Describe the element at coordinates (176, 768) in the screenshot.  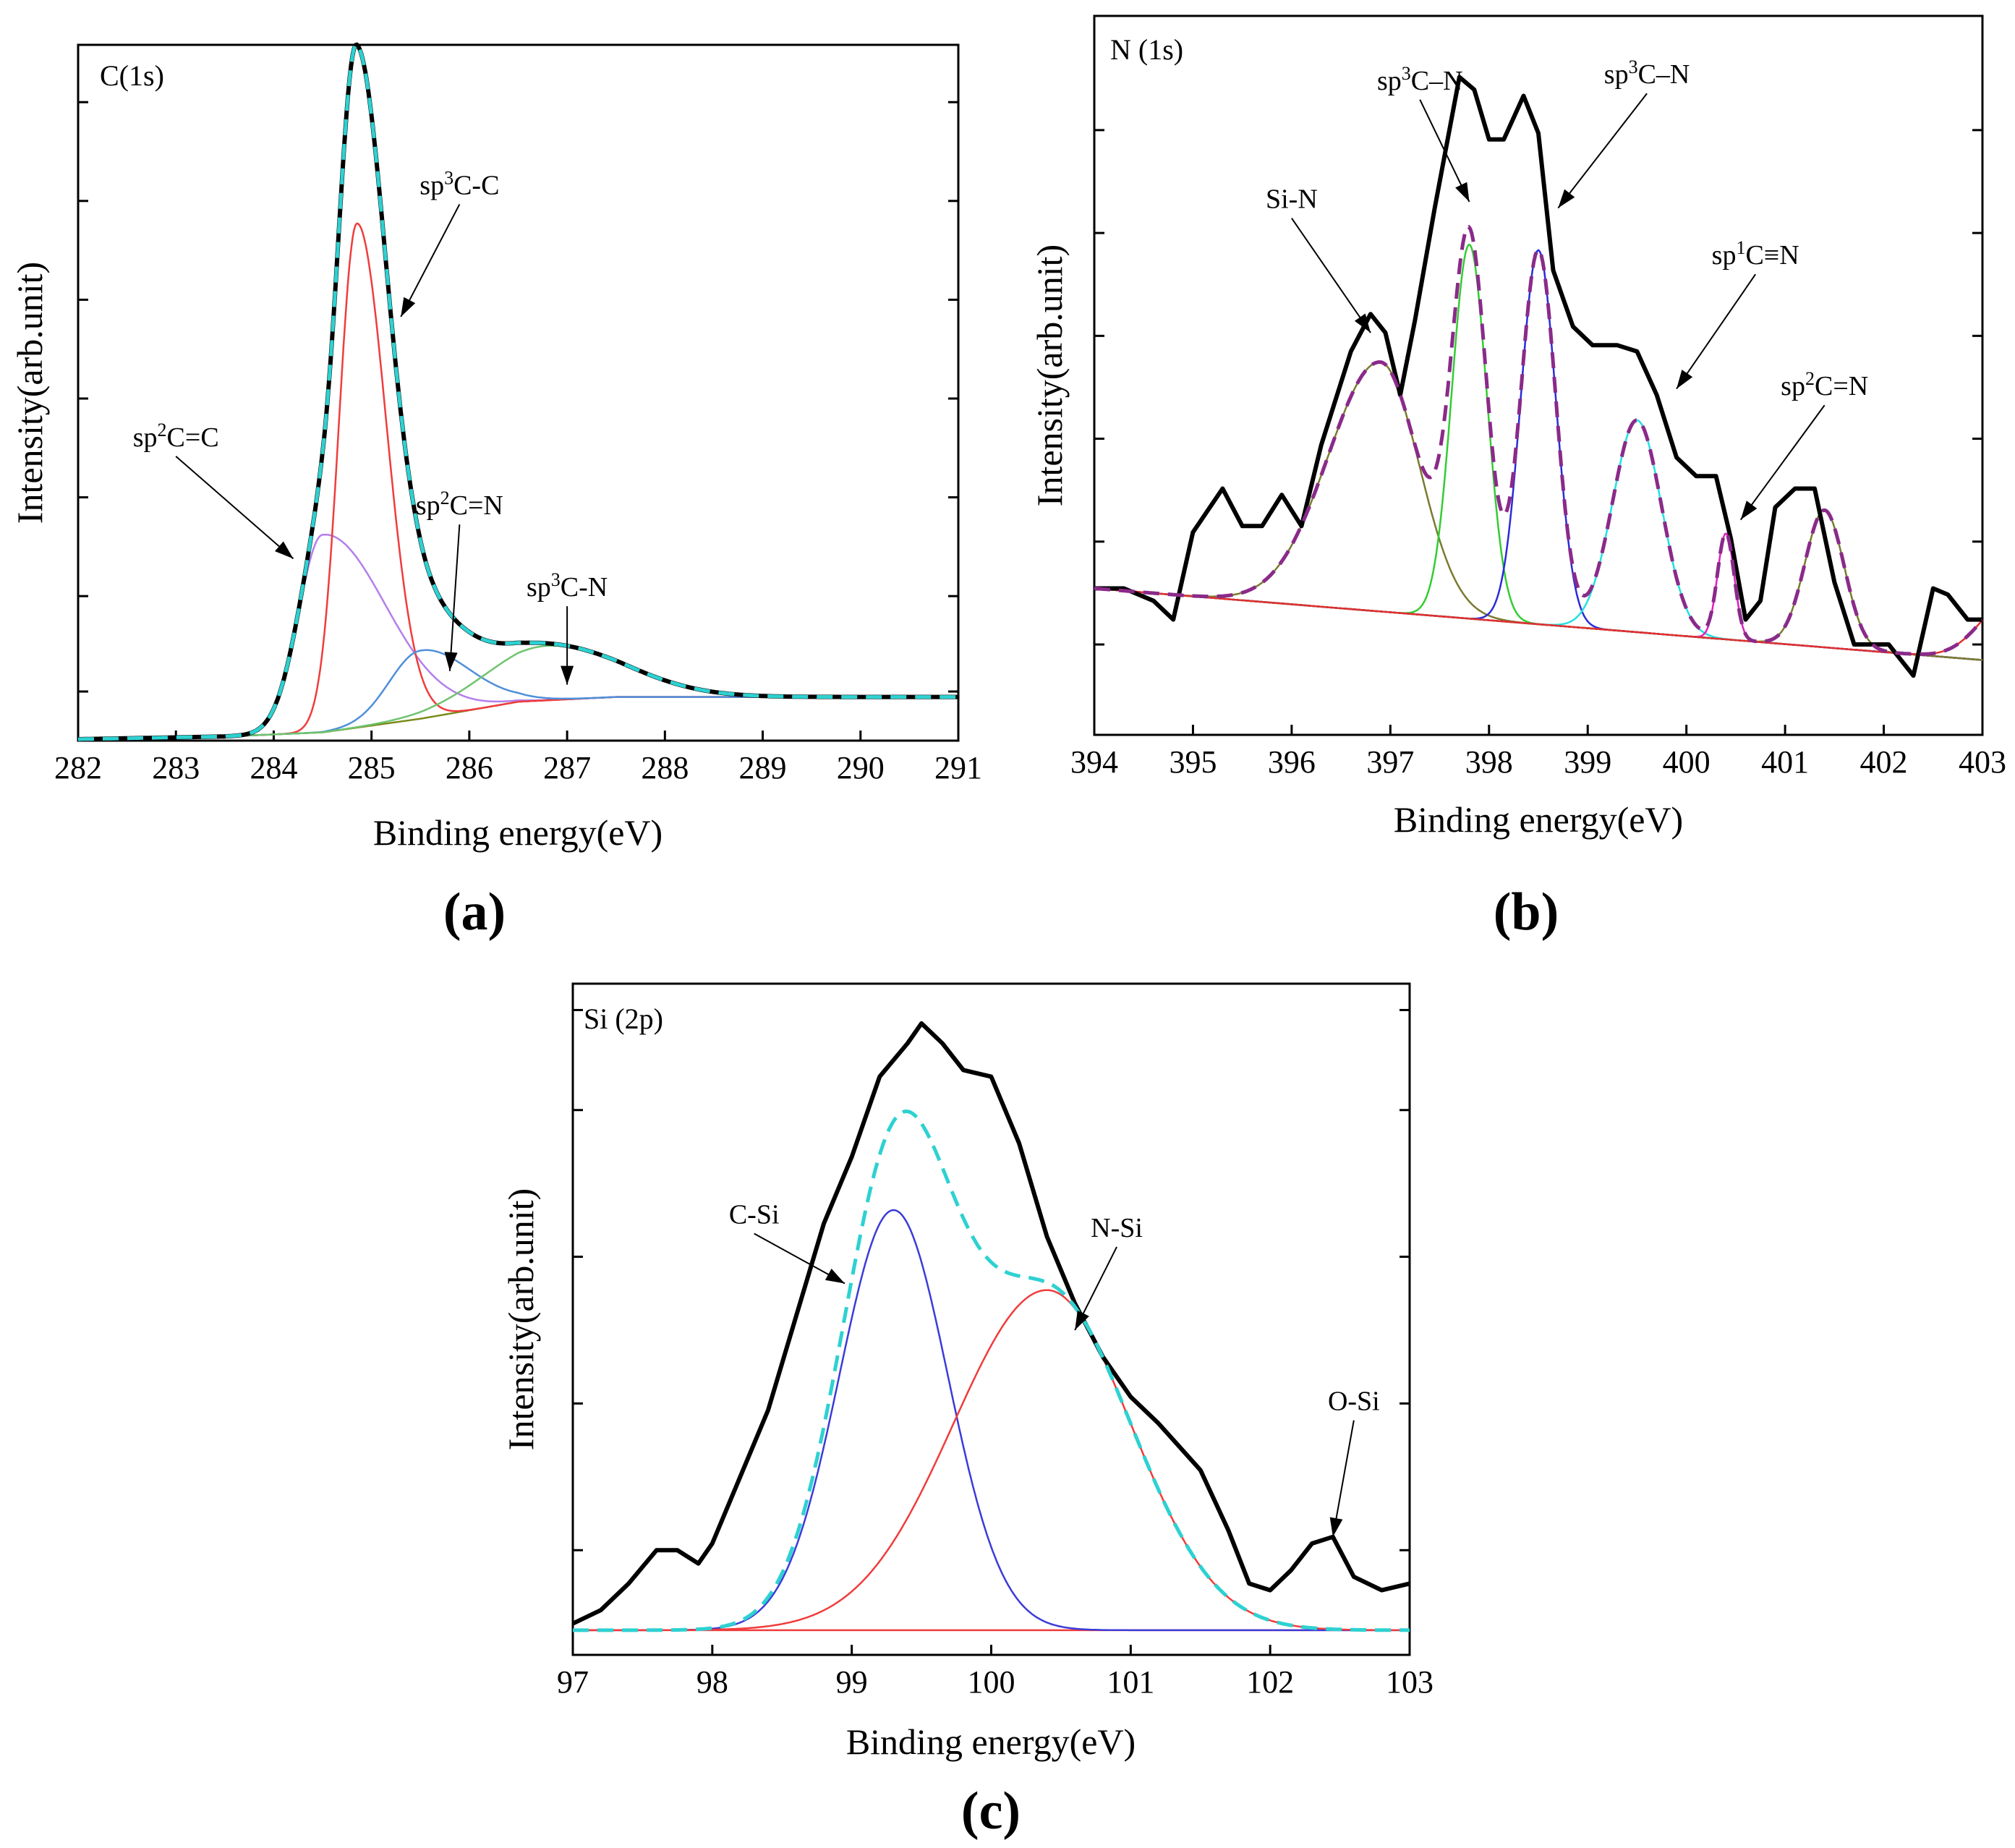
I see `x-tick-label: 283` at that location.